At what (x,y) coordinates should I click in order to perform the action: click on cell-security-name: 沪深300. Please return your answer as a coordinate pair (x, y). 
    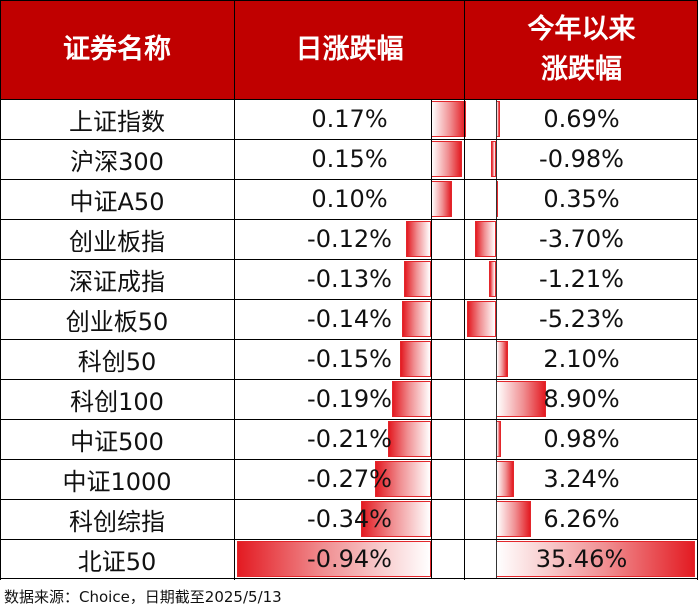
    Looking at the image, I should click on (117, 159).